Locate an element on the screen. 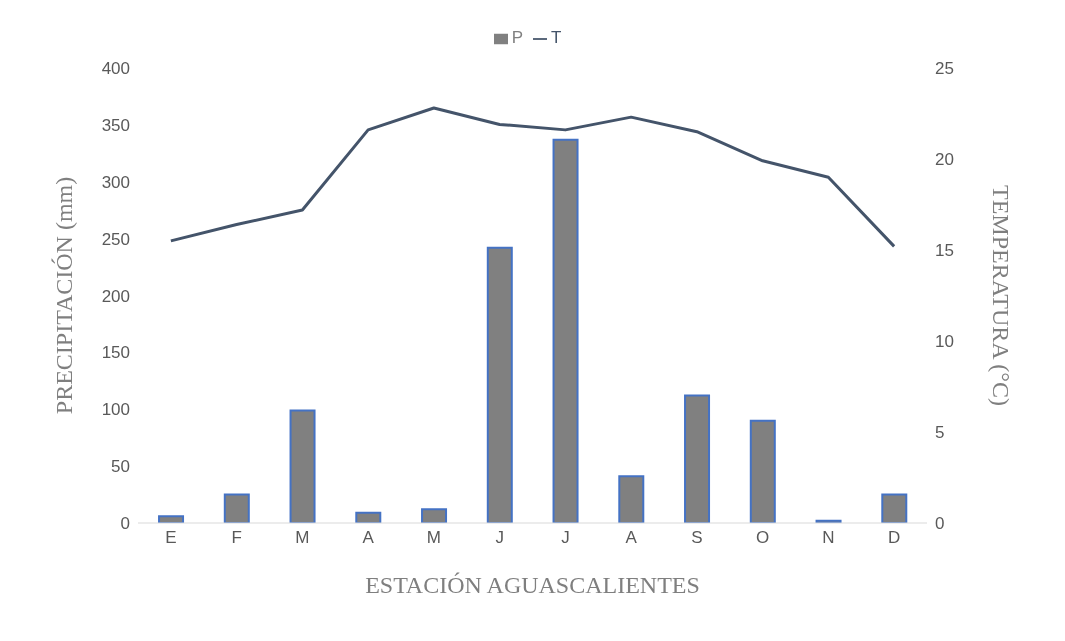 The height and width of the screenshot is (641, 1065). y2-tick-label: 20 is located at coordinates (944, 160).